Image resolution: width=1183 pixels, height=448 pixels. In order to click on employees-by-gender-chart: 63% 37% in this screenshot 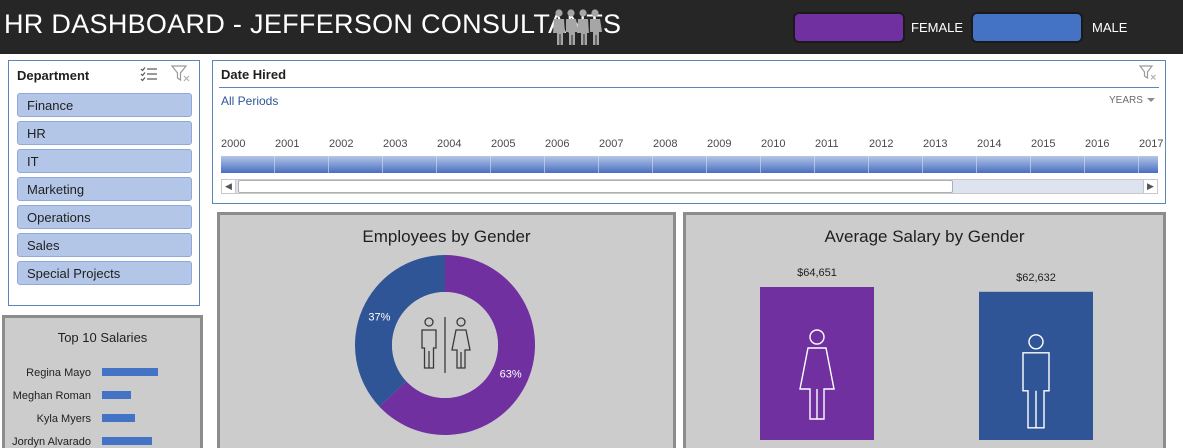, I will do `click(445, 345)`.